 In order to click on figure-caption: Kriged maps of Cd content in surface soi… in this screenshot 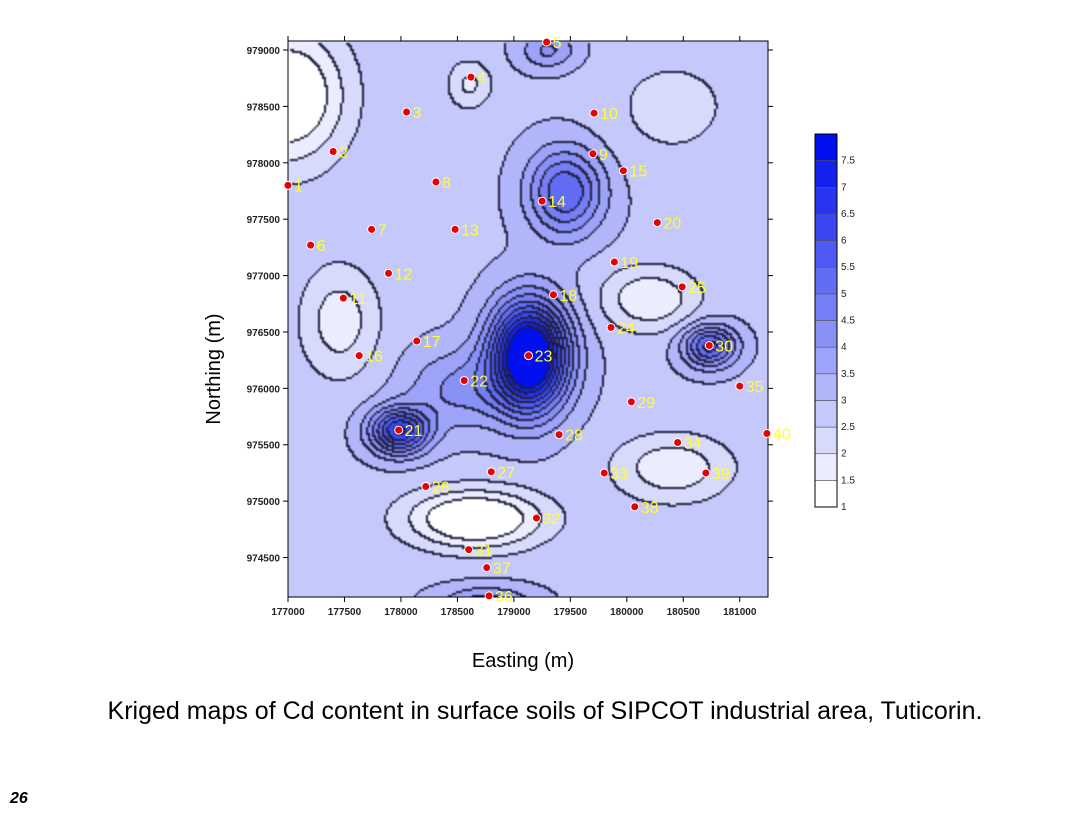, I will do `click(545, 711)`.